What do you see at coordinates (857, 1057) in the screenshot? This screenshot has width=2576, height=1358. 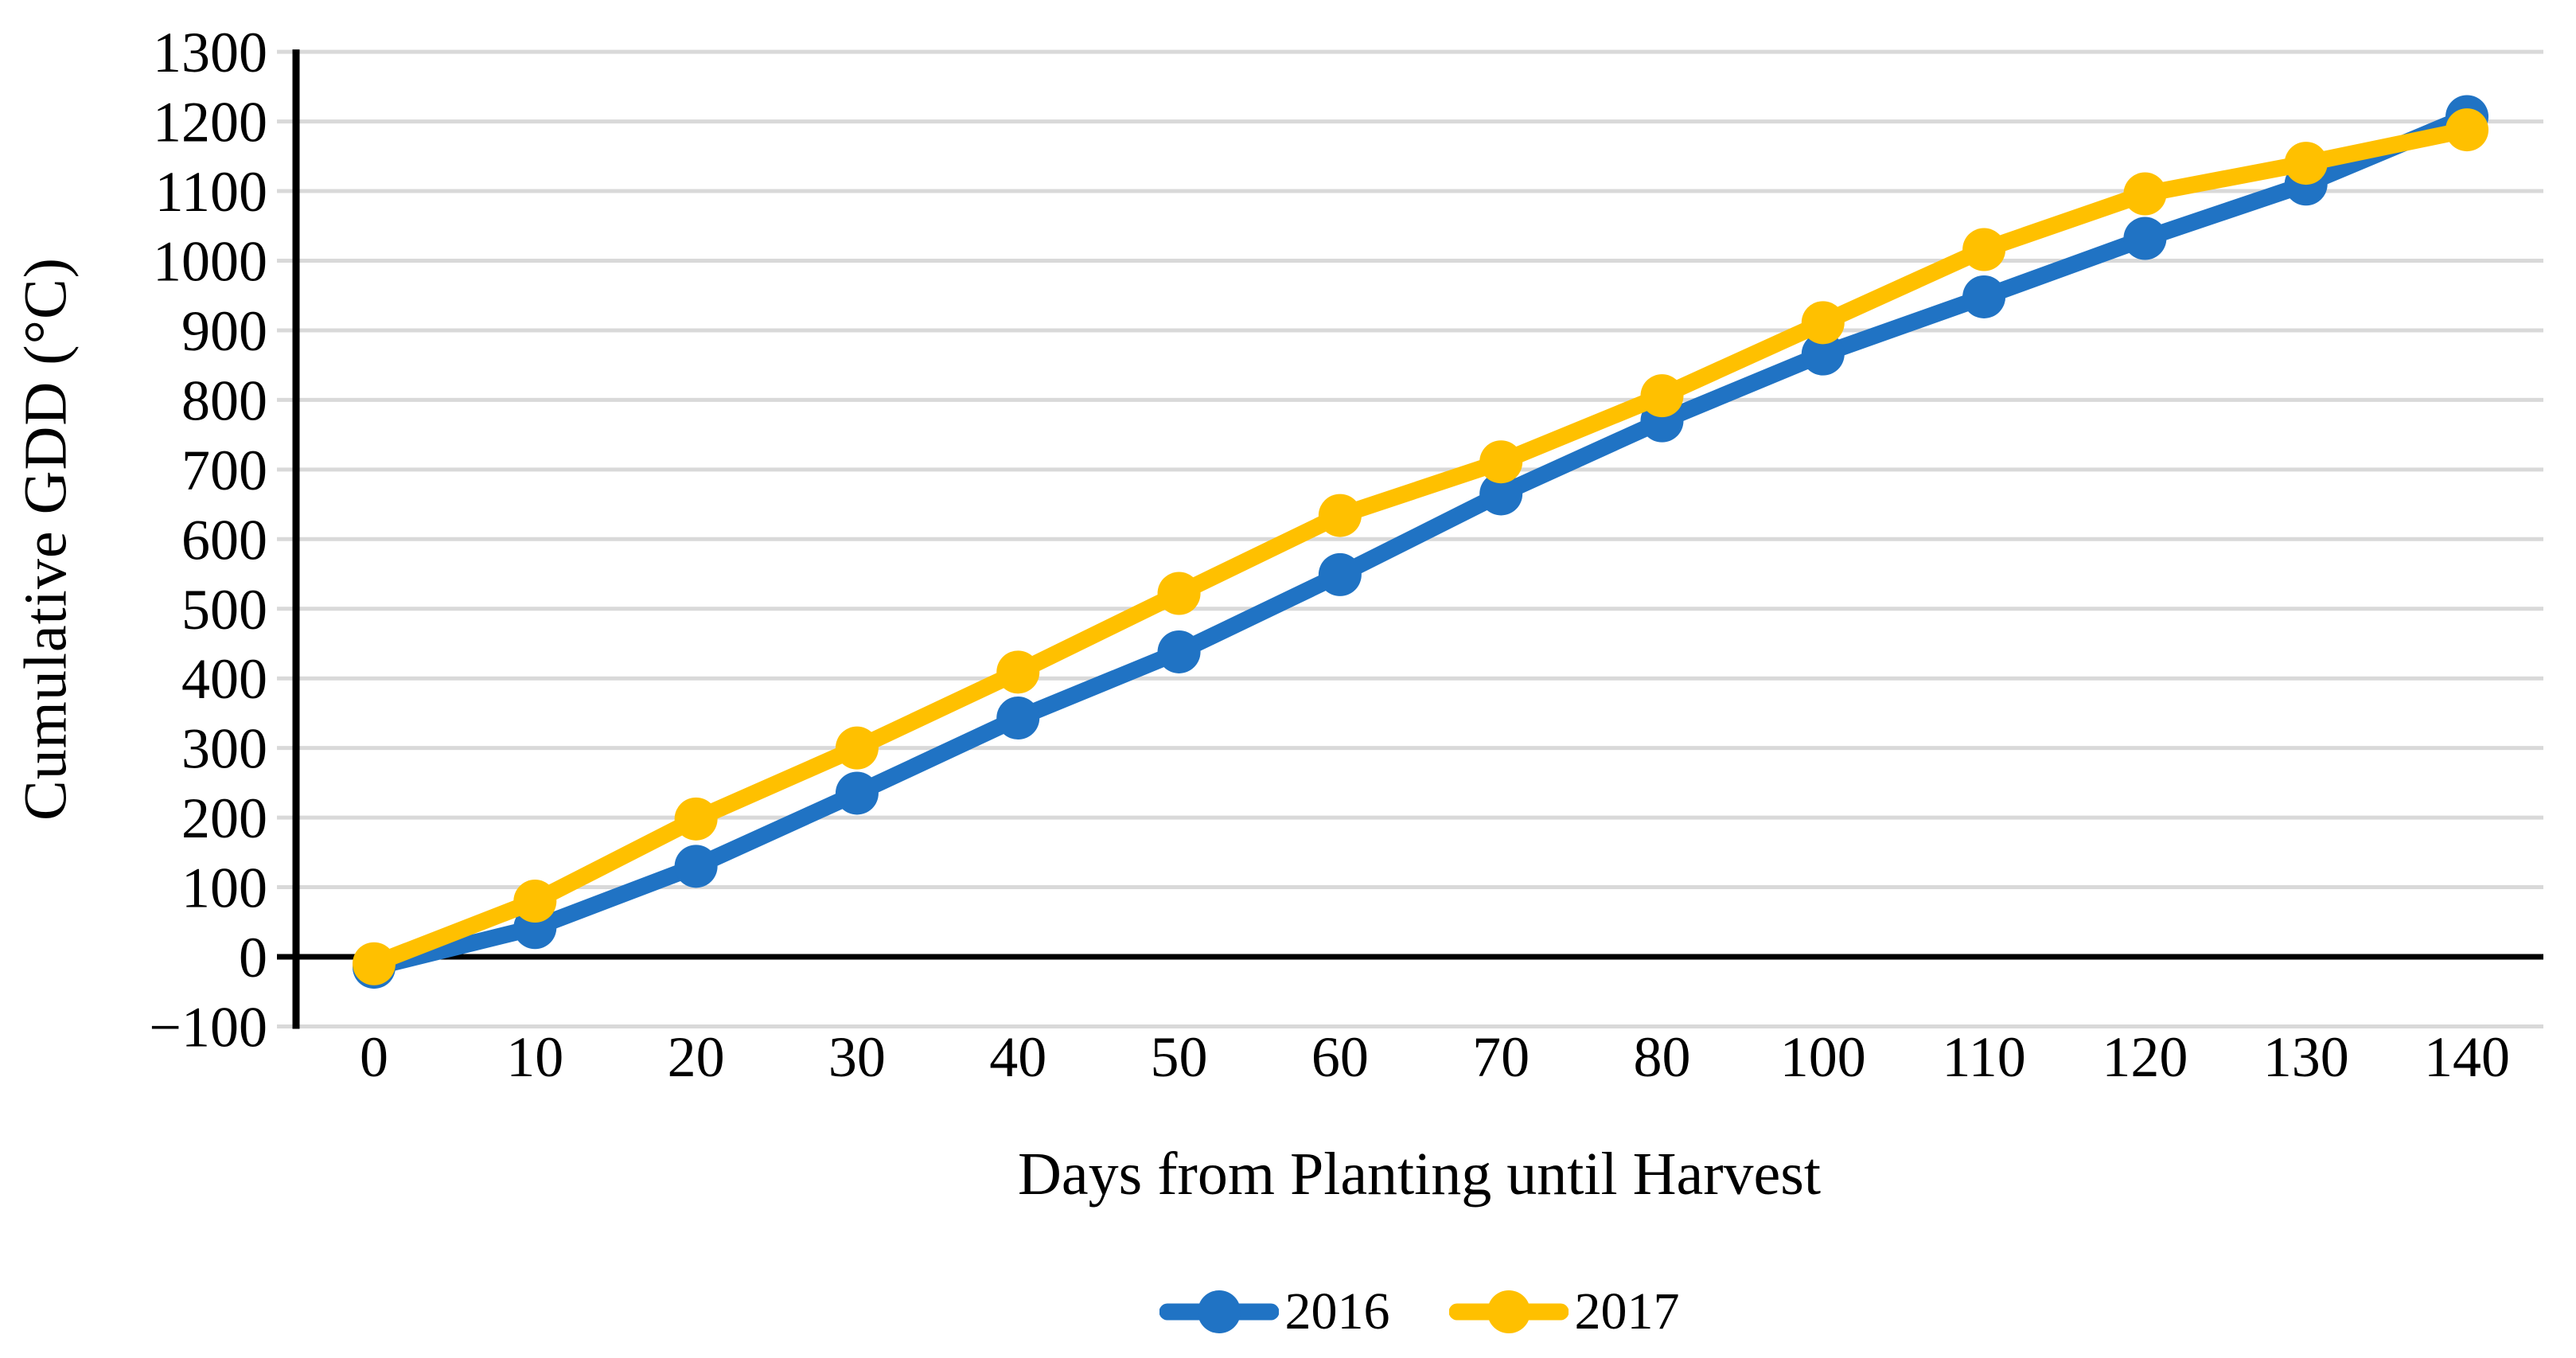 I see `x-tick-label: 30` at bounding box center [857, 1057].